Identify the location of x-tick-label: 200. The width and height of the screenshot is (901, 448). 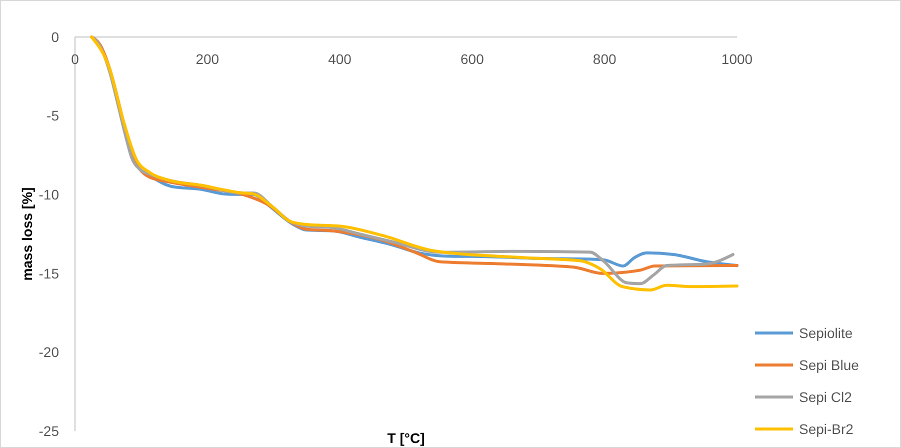
(208, 59).